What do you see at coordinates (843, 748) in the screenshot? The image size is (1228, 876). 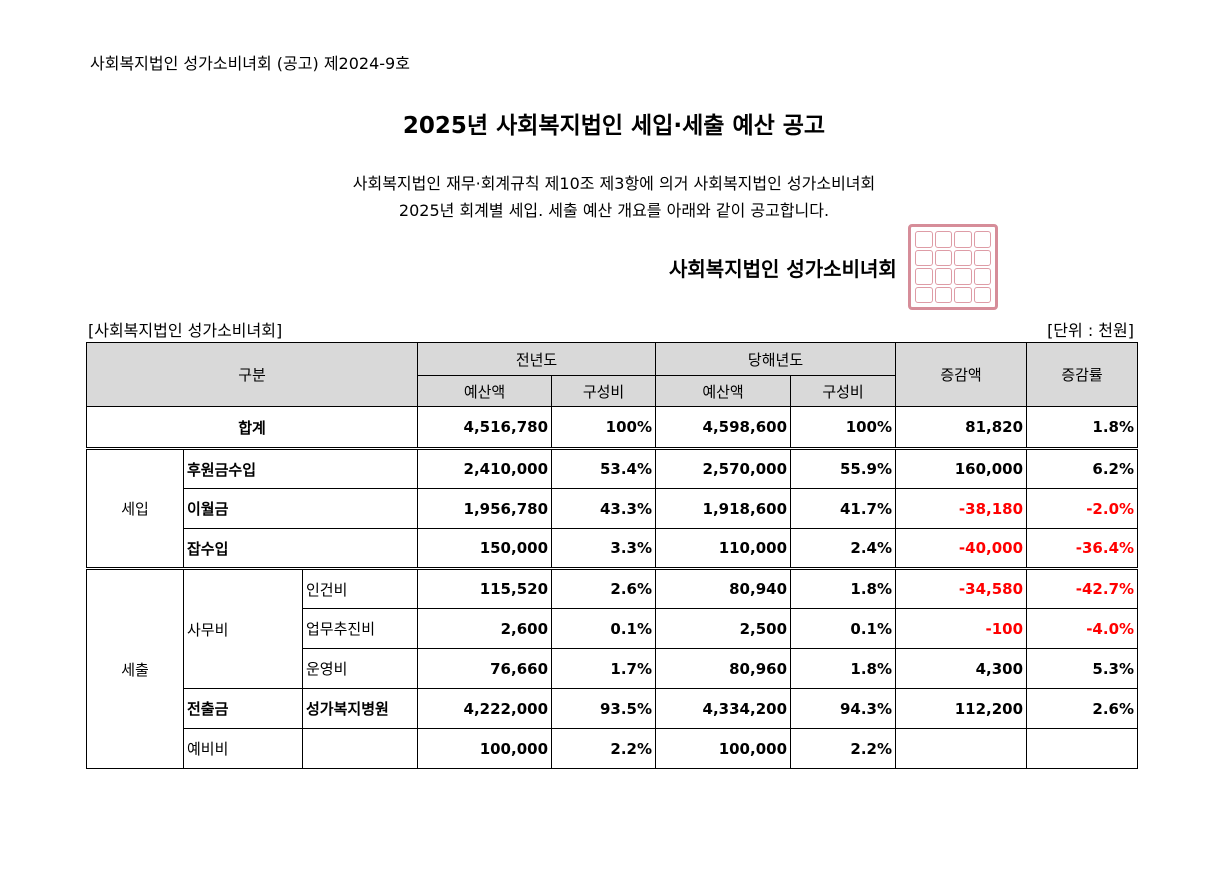 I see `cur-ratio-cell: 2.2%` at bounding box center [843, 748].